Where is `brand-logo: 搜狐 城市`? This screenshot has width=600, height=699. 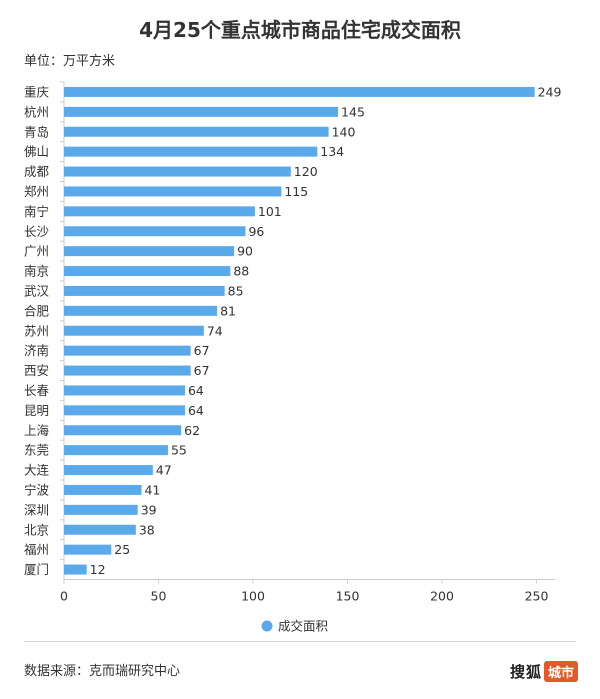 brand-logo: 搜狐 城市 is located at coordinates (544, 671).